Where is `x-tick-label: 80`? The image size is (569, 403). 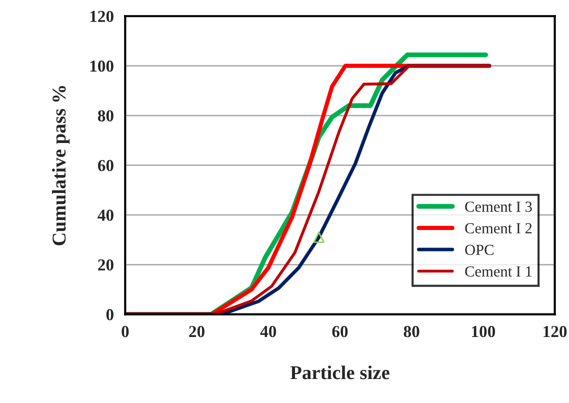 x-tick-label: 80 is located at coordinates (412, 332).